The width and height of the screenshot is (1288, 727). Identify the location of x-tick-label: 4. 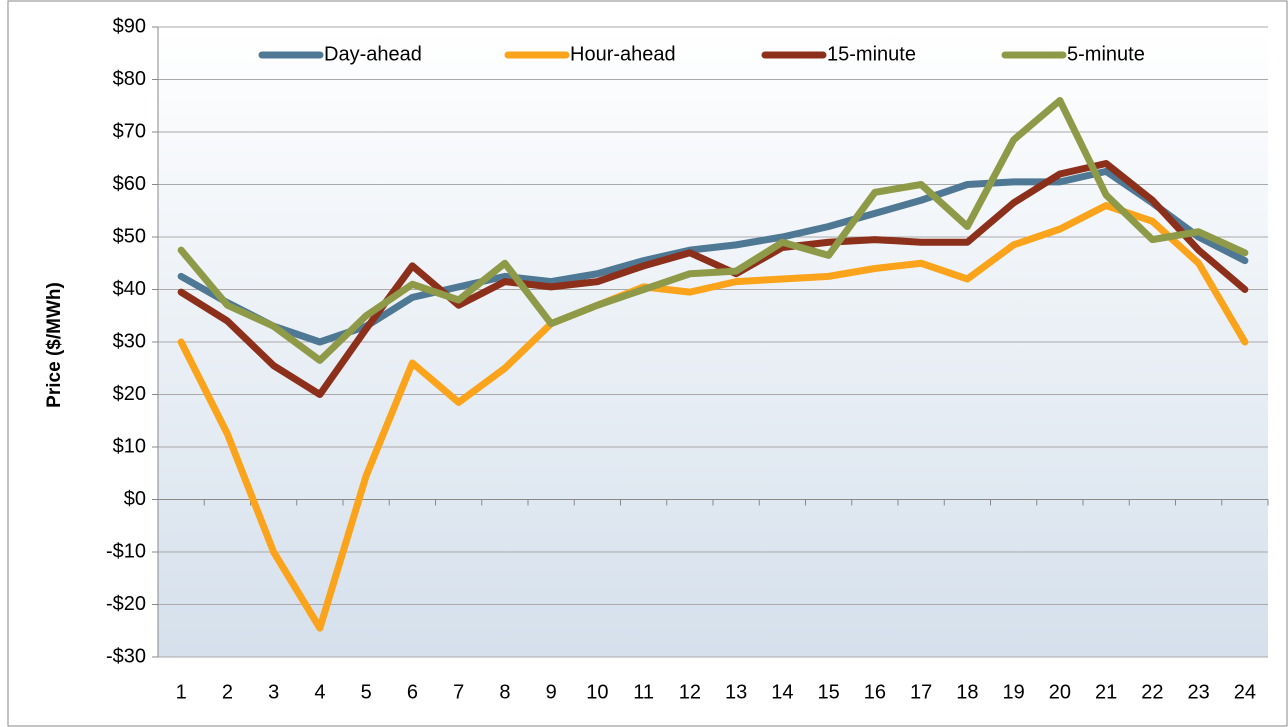
(319, 692).